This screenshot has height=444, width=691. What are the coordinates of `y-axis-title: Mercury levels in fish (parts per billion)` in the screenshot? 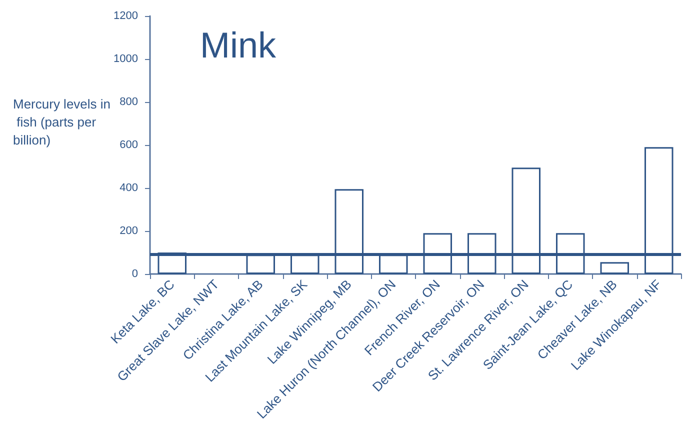 It's located at (62, 122).